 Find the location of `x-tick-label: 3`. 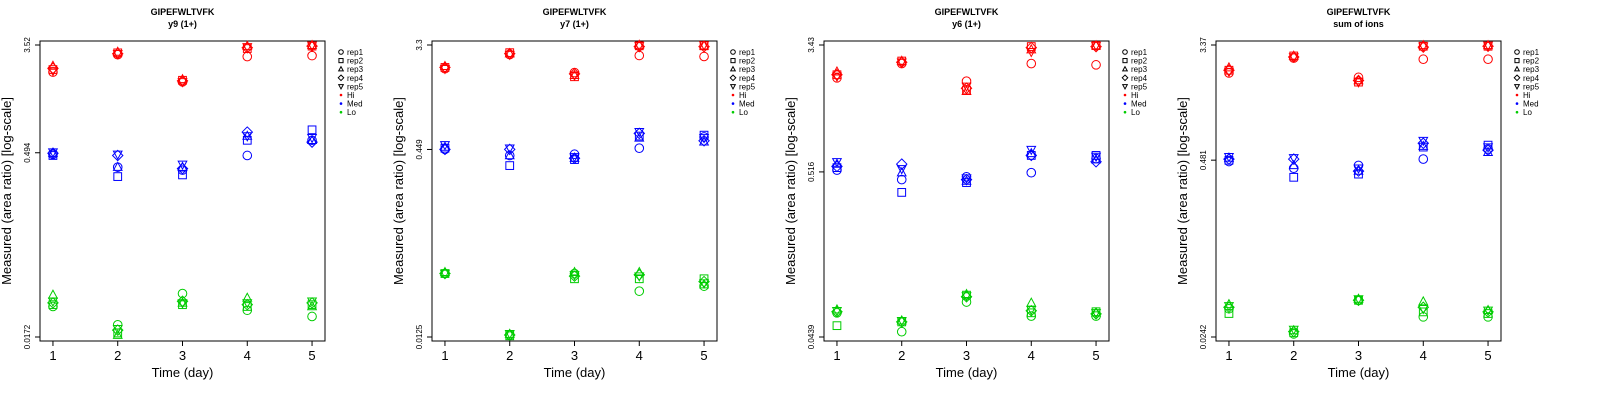

x-tick-label: 3 is located at coordinates (966, 355).